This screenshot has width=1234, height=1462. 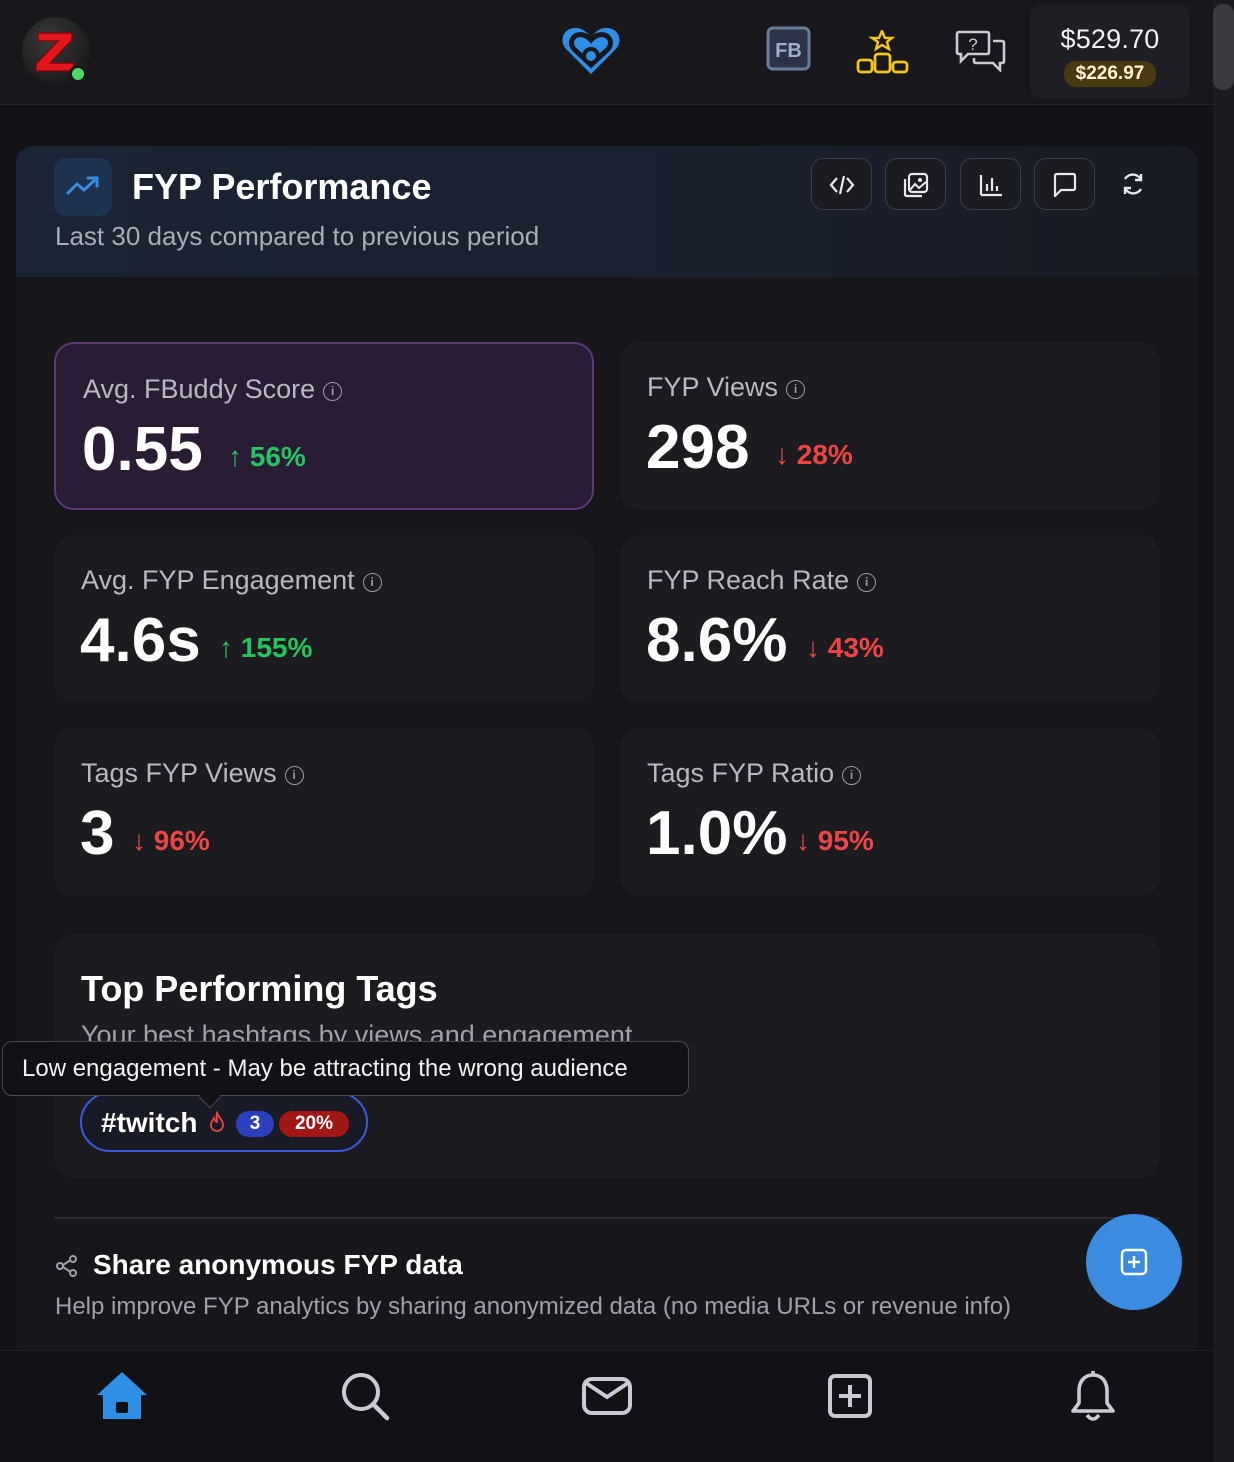 What do you see at coordinates (192, 773) in the screenshot?
I see `metric-label: Tags FYP Views i` at bounding box center [192, 773].